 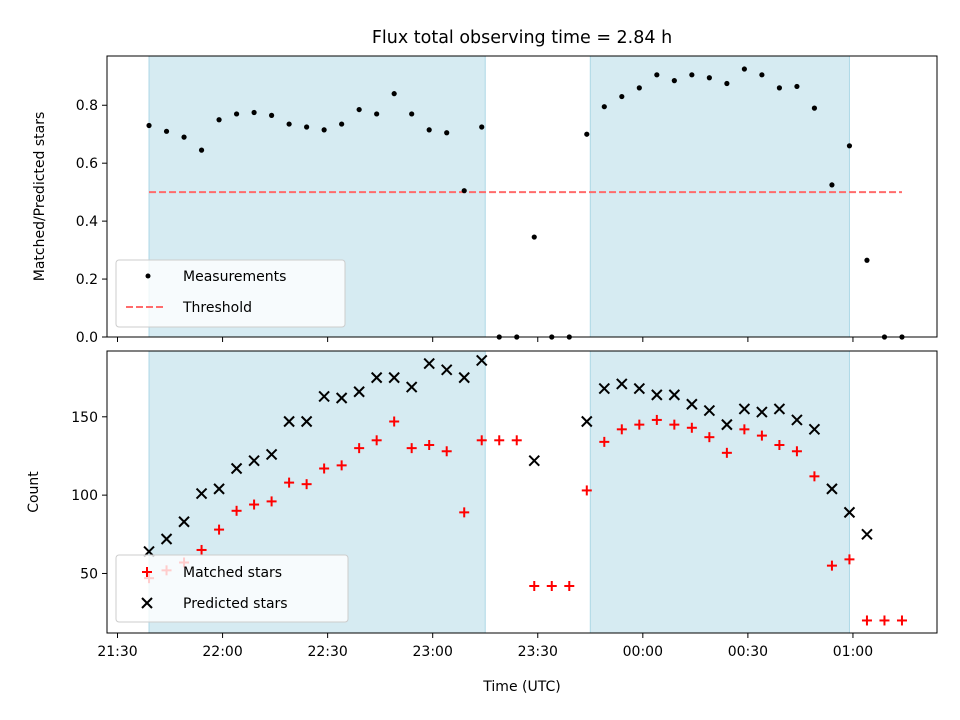 What do you see at coordinates (222, 652) in the screenshot?
I see `x-tick-label: 22:00` at bounding box center [222, 652].